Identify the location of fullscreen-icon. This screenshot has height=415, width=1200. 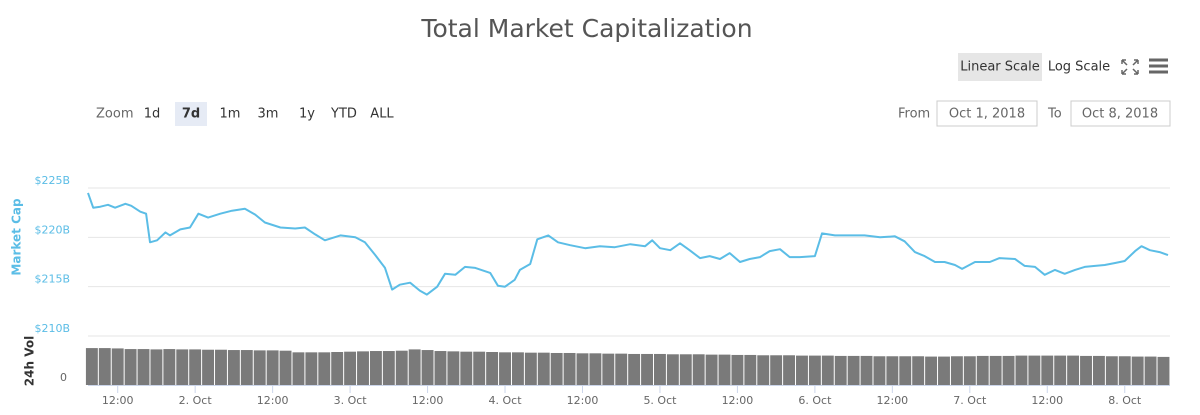
(1130, 67).